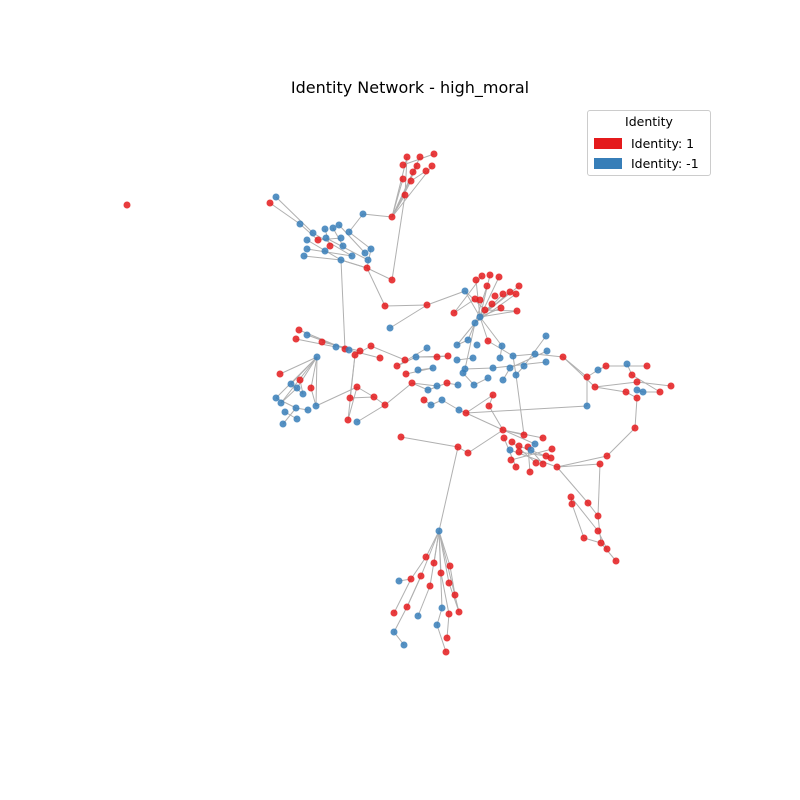  I want to click on legend-title: Identity, so click(649, 121).